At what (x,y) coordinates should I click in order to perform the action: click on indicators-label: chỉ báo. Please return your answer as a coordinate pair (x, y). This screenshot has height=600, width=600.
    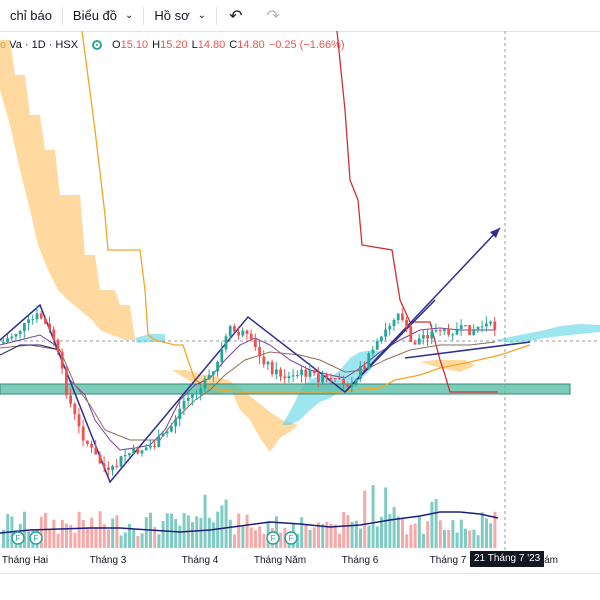
    Looking at the image, I should click on (31, 15).